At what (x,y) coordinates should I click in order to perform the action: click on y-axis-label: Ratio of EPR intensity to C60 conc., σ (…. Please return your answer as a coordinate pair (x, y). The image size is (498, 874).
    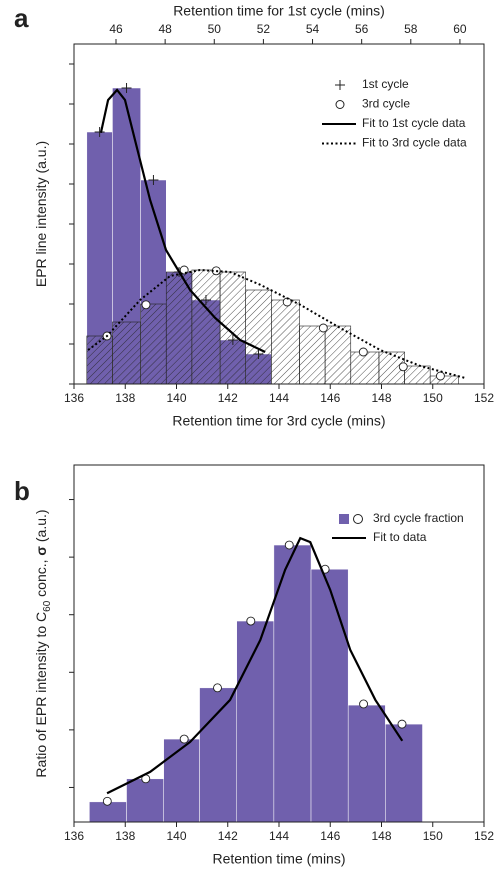
    Looking at the image, I should click on (43, 643).